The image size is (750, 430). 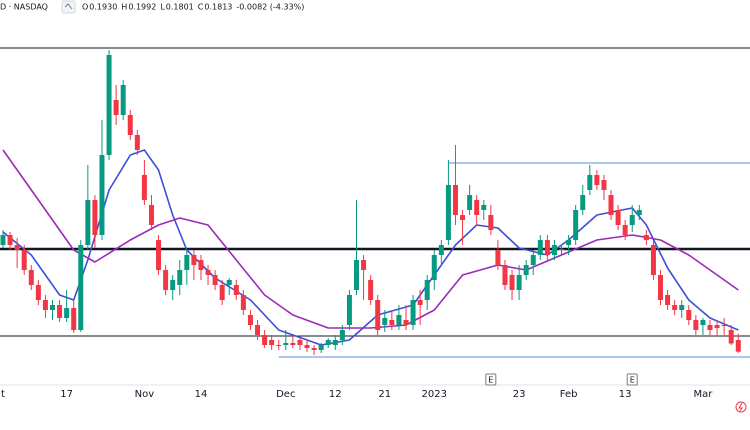 I want to click on ohlc-label: H, so click(x=124, y=7).